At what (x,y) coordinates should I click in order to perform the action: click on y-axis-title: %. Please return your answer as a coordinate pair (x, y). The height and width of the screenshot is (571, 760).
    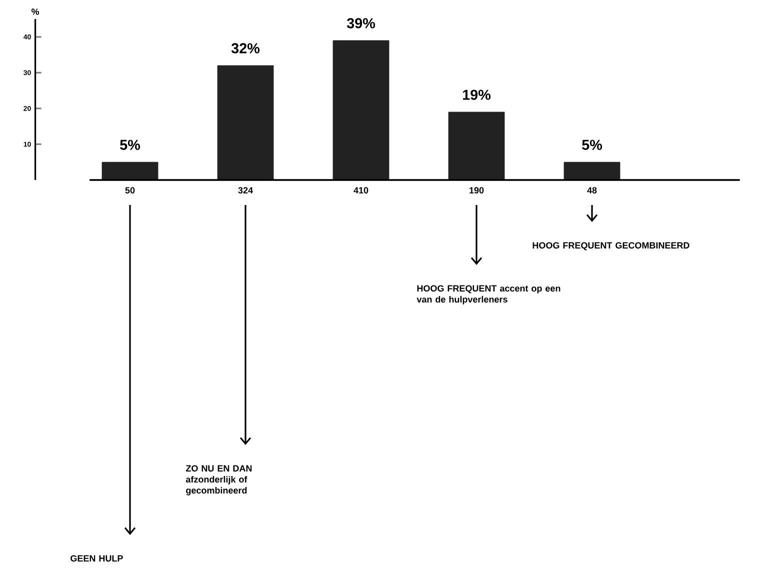
    Looking at the image, I should click on (36, 11).